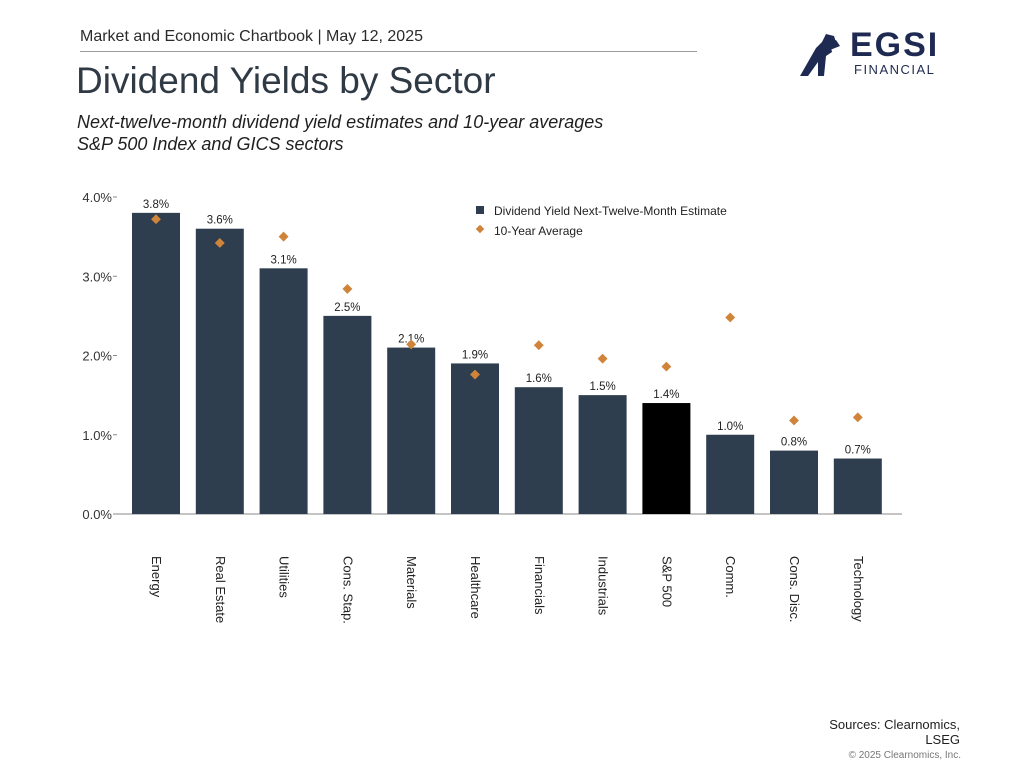 This screenshot has height=774, width=1034. Describe the element at coordinates (666, 395) in the screenshot. I see `data-label: 1.4%` at that location.